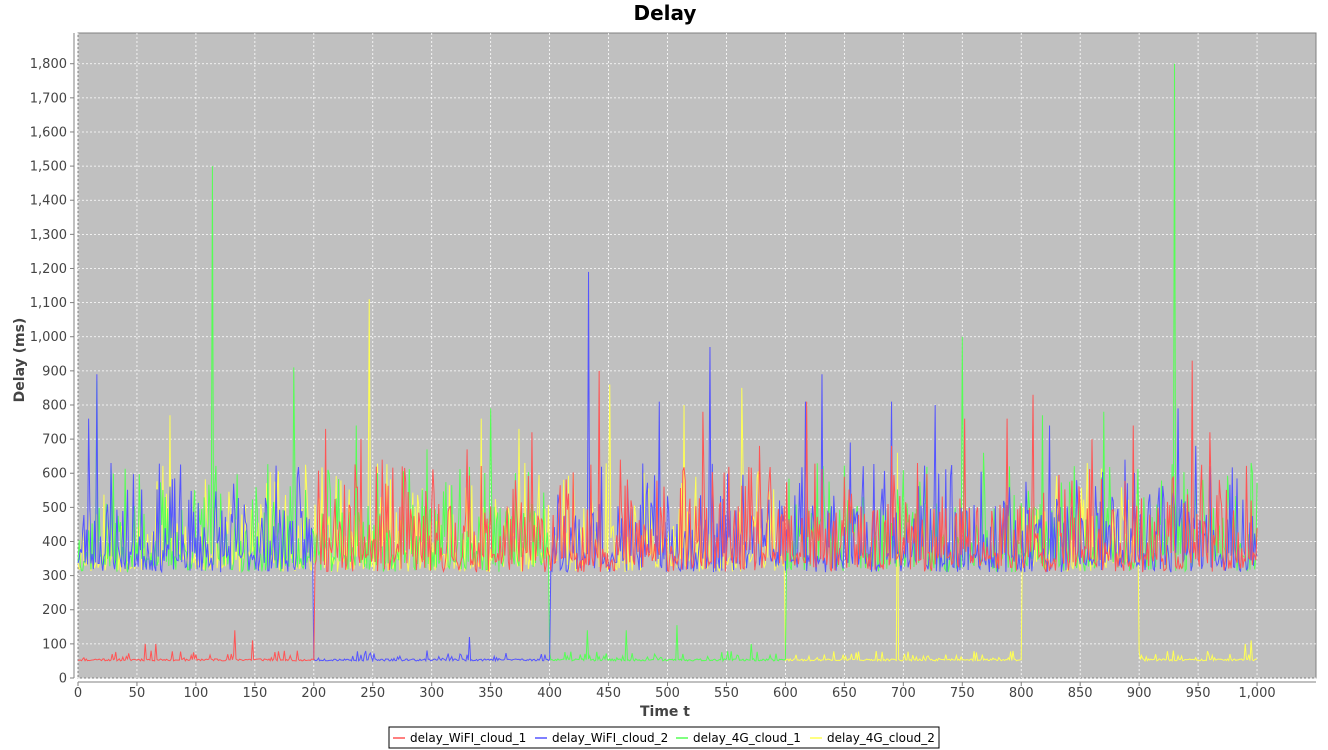 Image resolution: width=1328 pixels, height=750 pixels. I want to click on chart-title: Delay, so click(665, 13).